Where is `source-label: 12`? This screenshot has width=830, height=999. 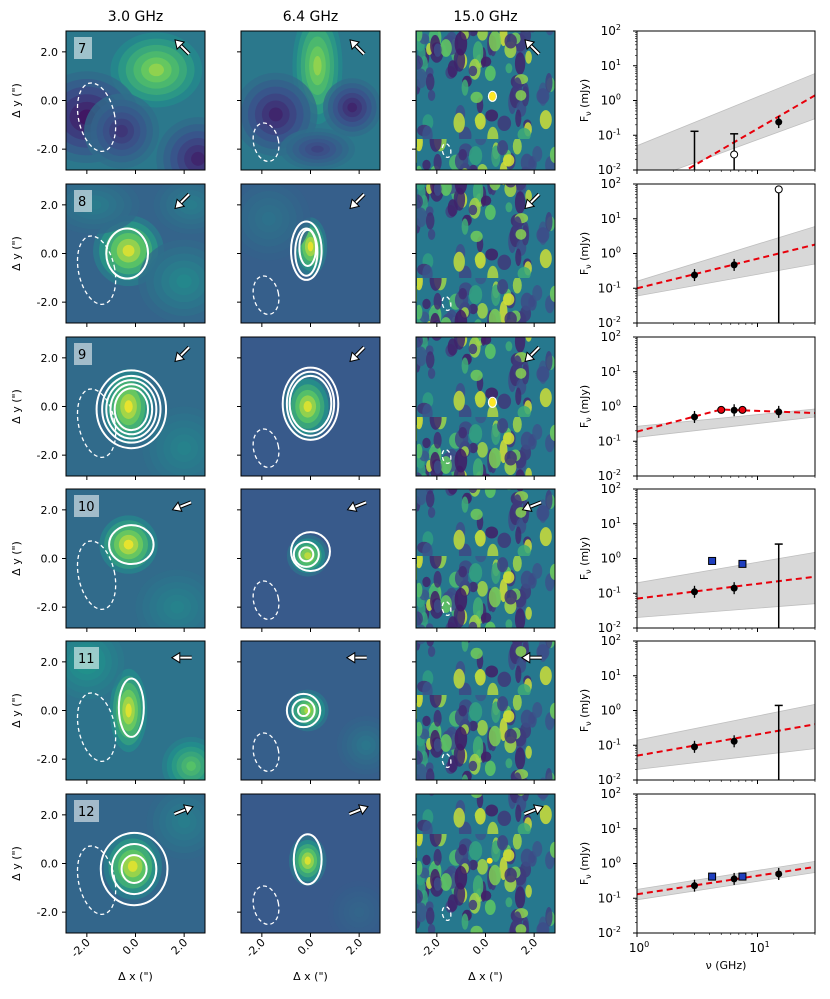 source-label: 12 is located at coordinates (86, 812).